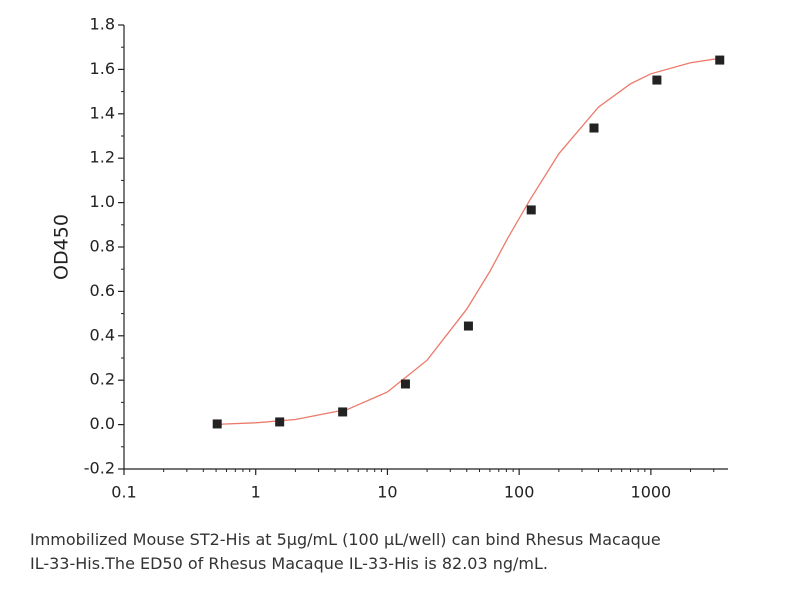 The width and height of the screenshot is (804, 604). I want to click on x-tick-label: 1, so click(256, 492).